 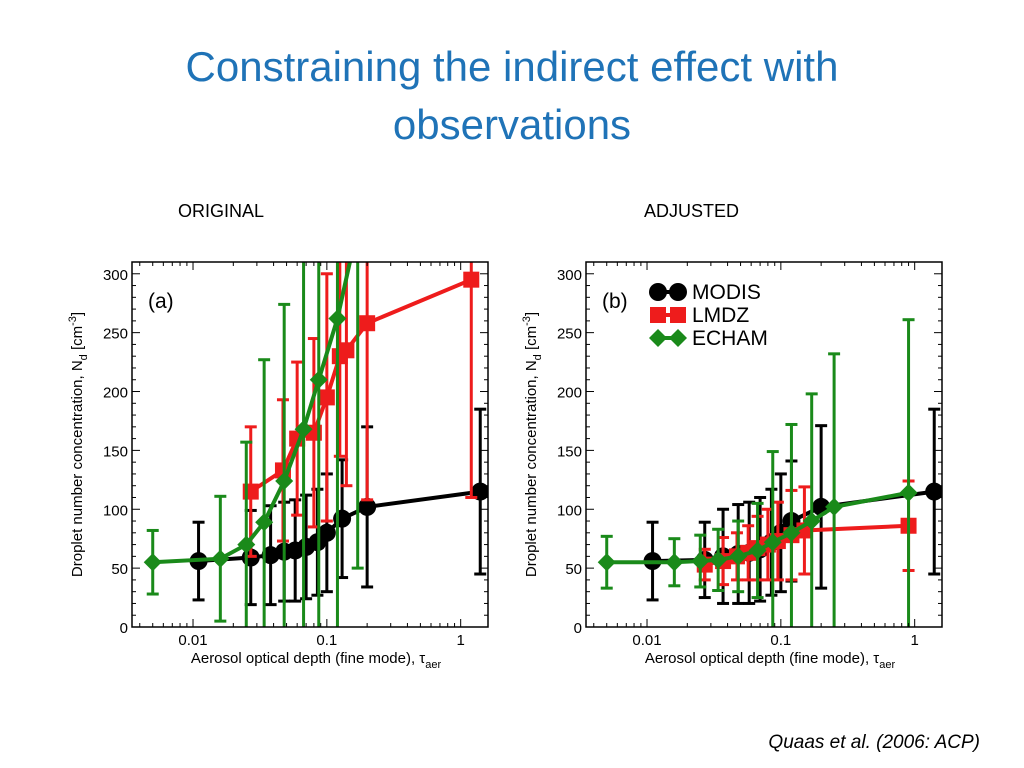 I want to click on chart-b-legend-label: MODIS, so click(x=726, y=292).